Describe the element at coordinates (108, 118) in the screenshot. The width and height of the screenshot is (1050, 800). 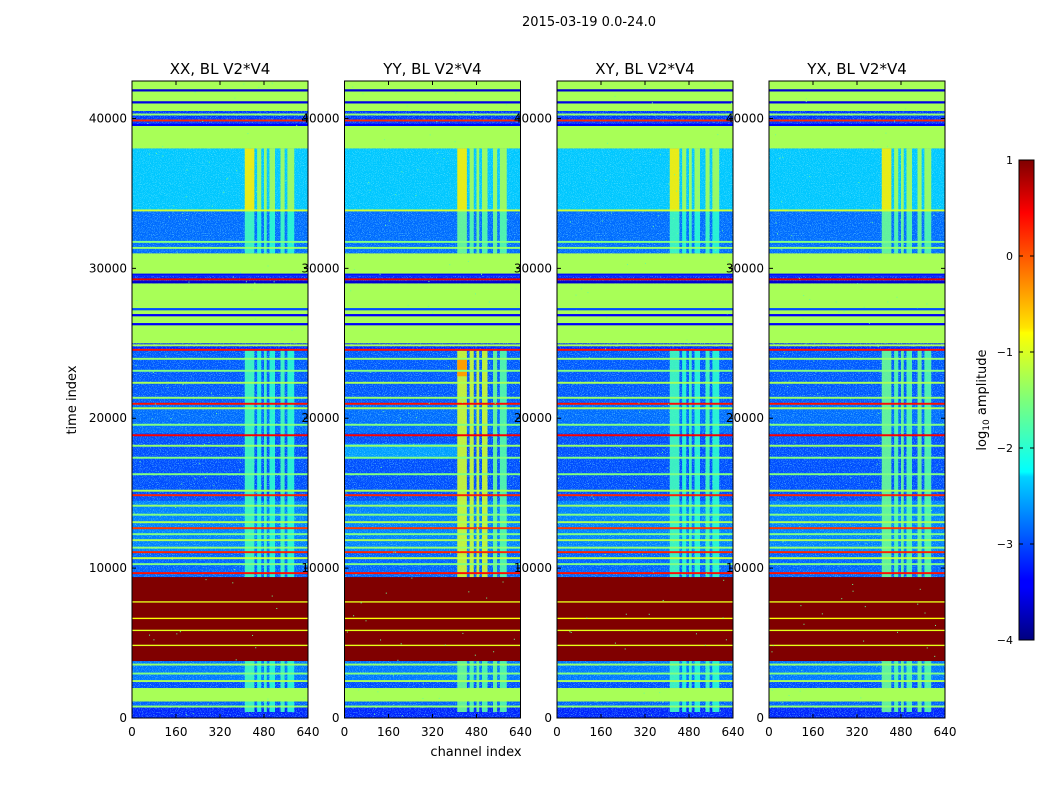
I see `y-tick-label: 40000` at that location.